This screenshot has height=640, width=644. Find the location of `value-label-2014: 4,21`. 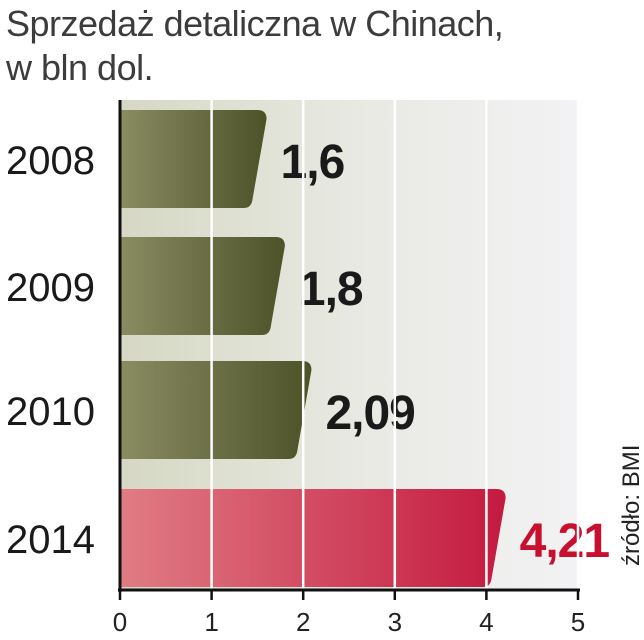

value-label-2014: 4,21 is located at coordinates (565, 541).